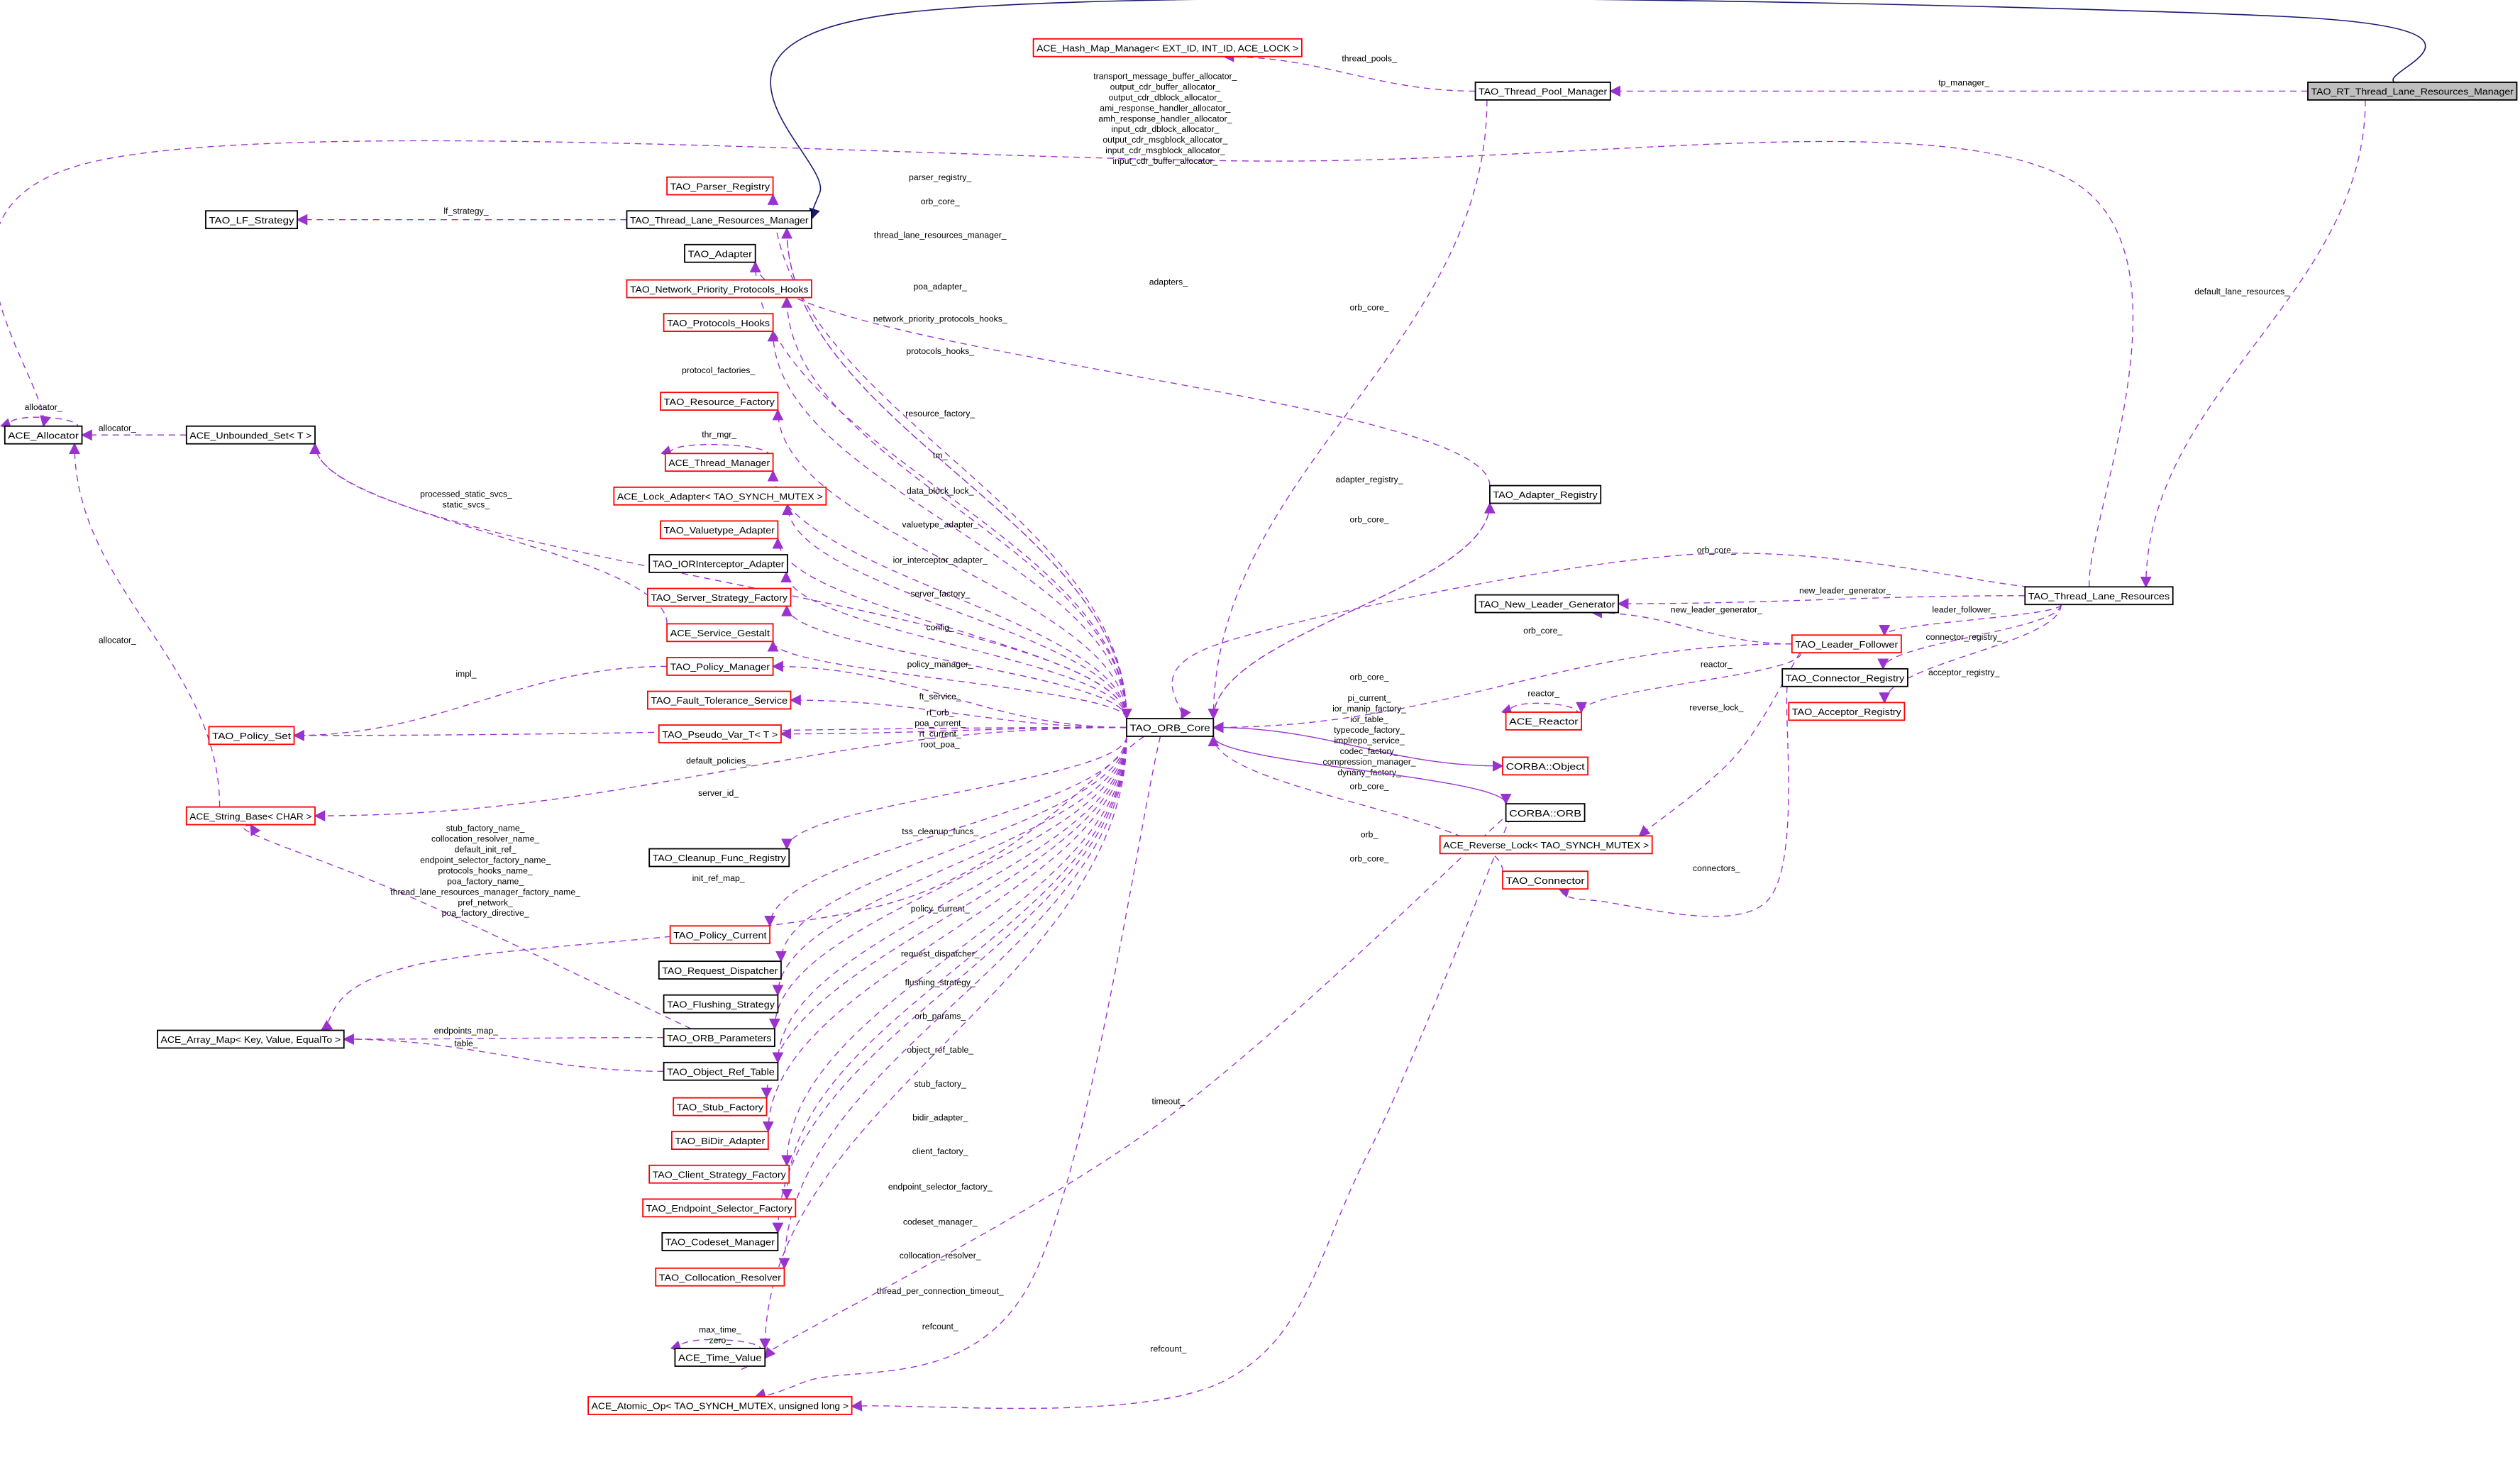  Describe the element at coordinates (2412, 91) in the screenshot. I see `class-node-rt_tlrm: TAO_RT_Thread_Lane_Resources_Manager` at that location.